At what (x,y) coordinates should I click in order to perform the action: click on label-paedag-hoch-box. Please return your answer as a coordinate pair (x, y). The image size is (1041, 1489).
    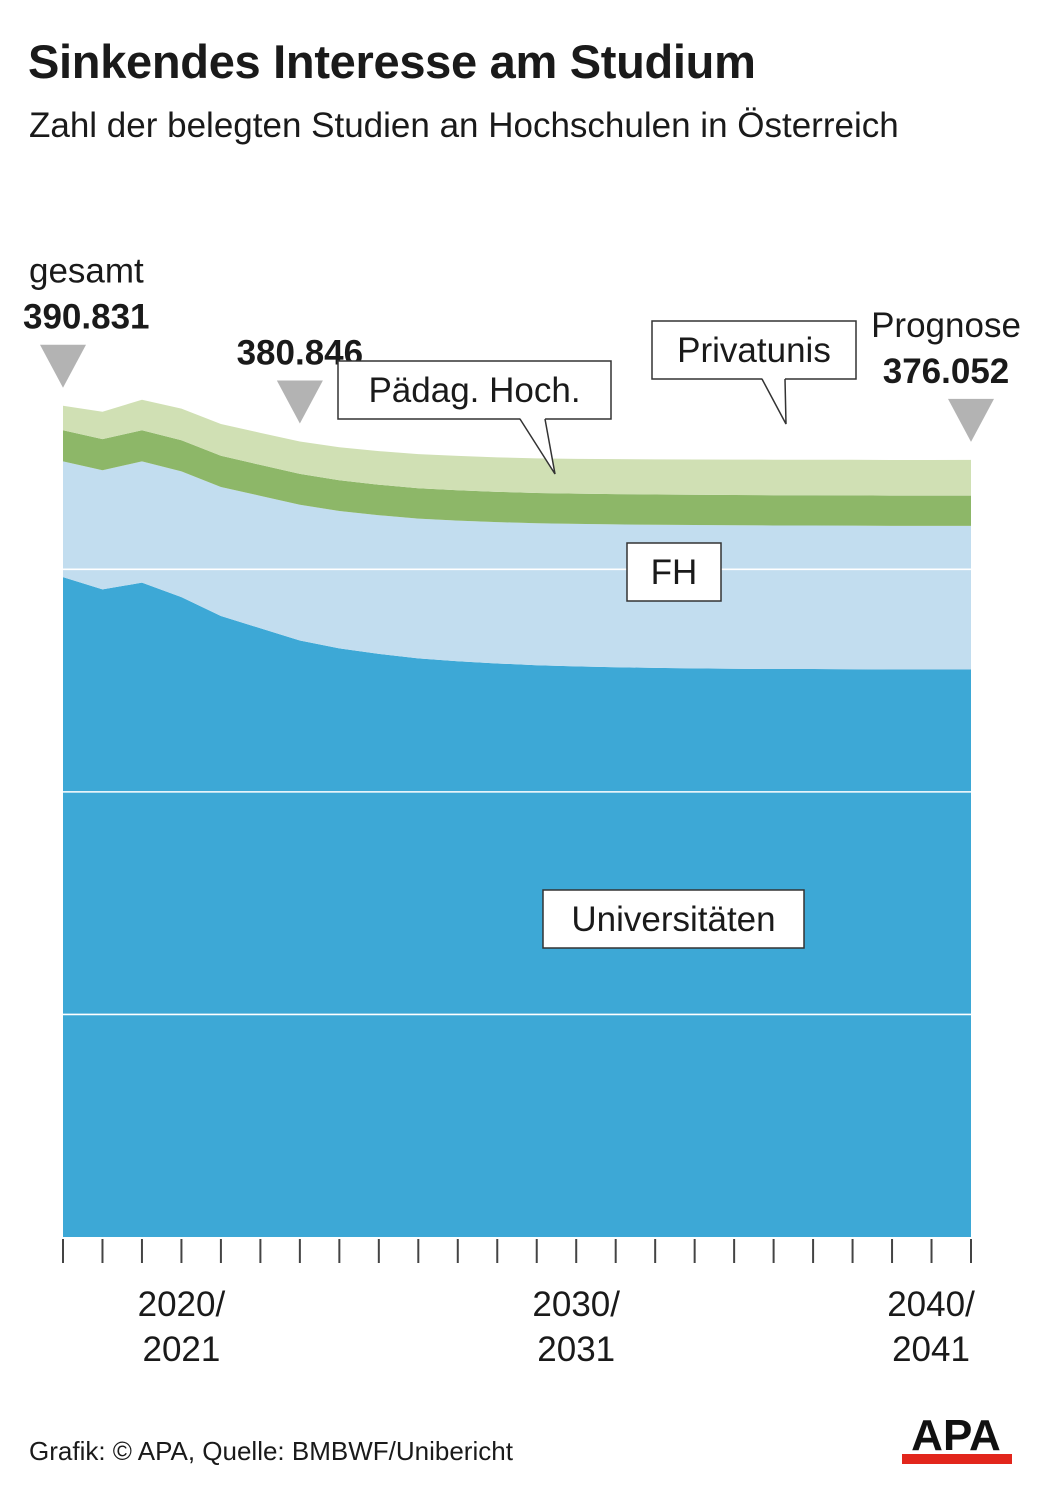
    Looking at the image, I should click on (474, 390).